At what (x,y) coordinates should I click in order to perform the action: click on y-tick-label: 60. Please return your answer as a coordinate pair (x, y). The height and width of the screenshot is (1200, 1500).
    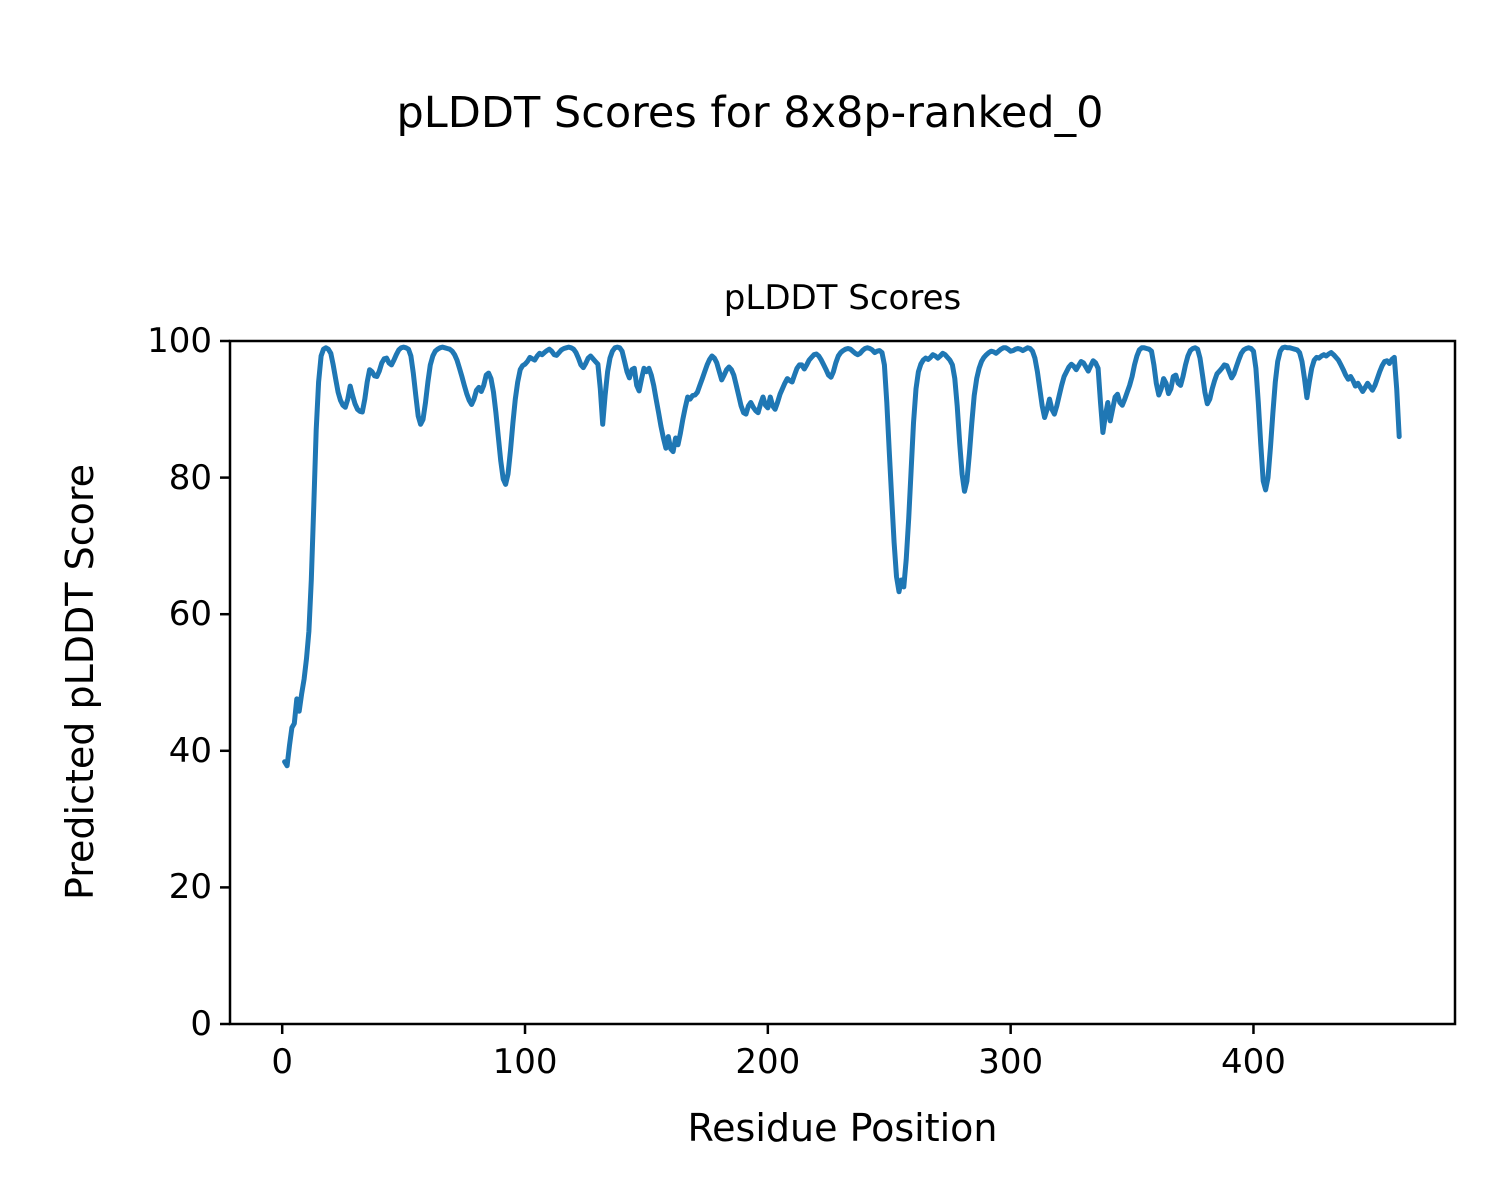
    Looking at the image, I should click on (190, 614).